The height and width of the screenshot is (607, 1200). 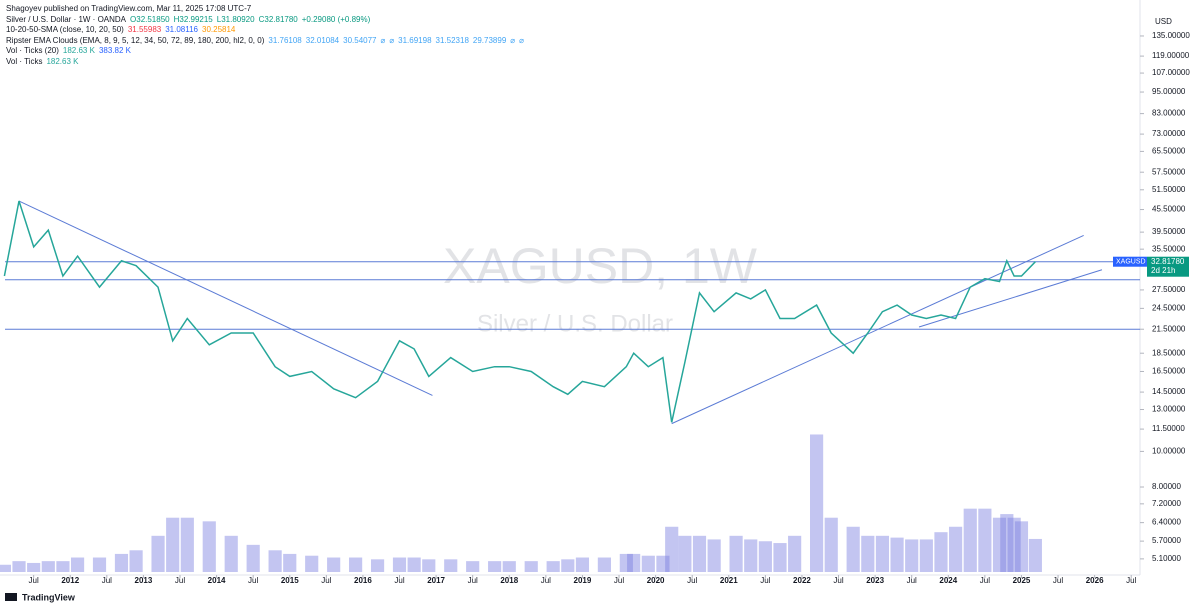 I want to click on legend-value: H32.99215, so click(x=193, y=19).